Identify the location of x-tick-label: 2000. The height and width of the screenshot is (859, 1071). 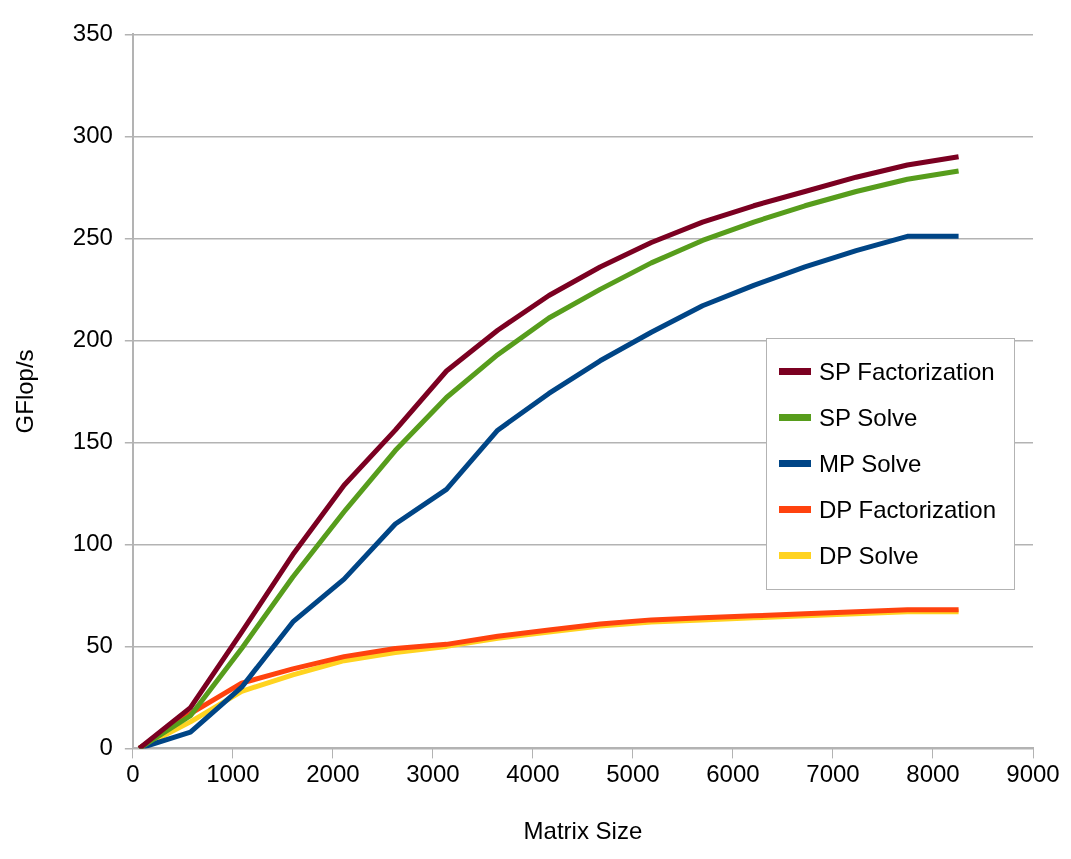
(333, 774).